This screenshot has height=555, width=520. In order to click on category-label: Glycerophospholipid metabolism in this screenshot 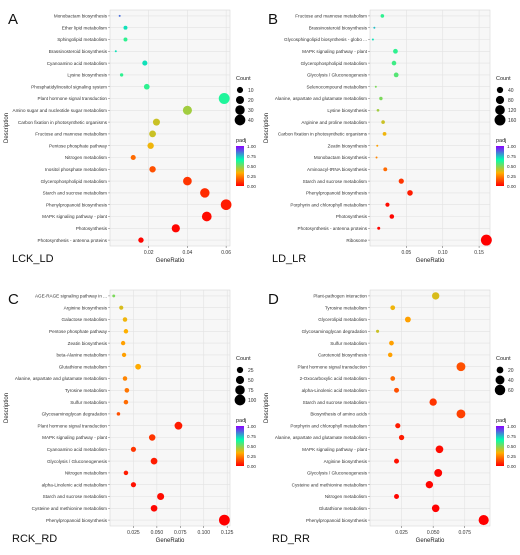, I will do `click(74, 181)`.